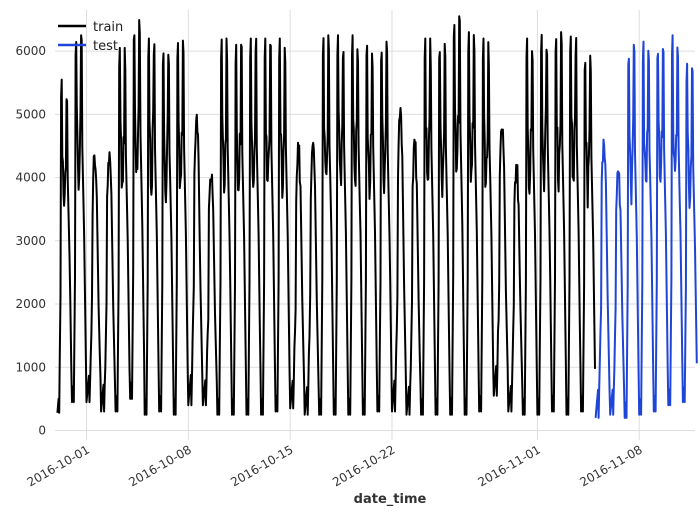  What do you see at coordinates (30, 304) in the screenshot?
I see `y-tick-label: 2000` at bounding box center [30, 304].